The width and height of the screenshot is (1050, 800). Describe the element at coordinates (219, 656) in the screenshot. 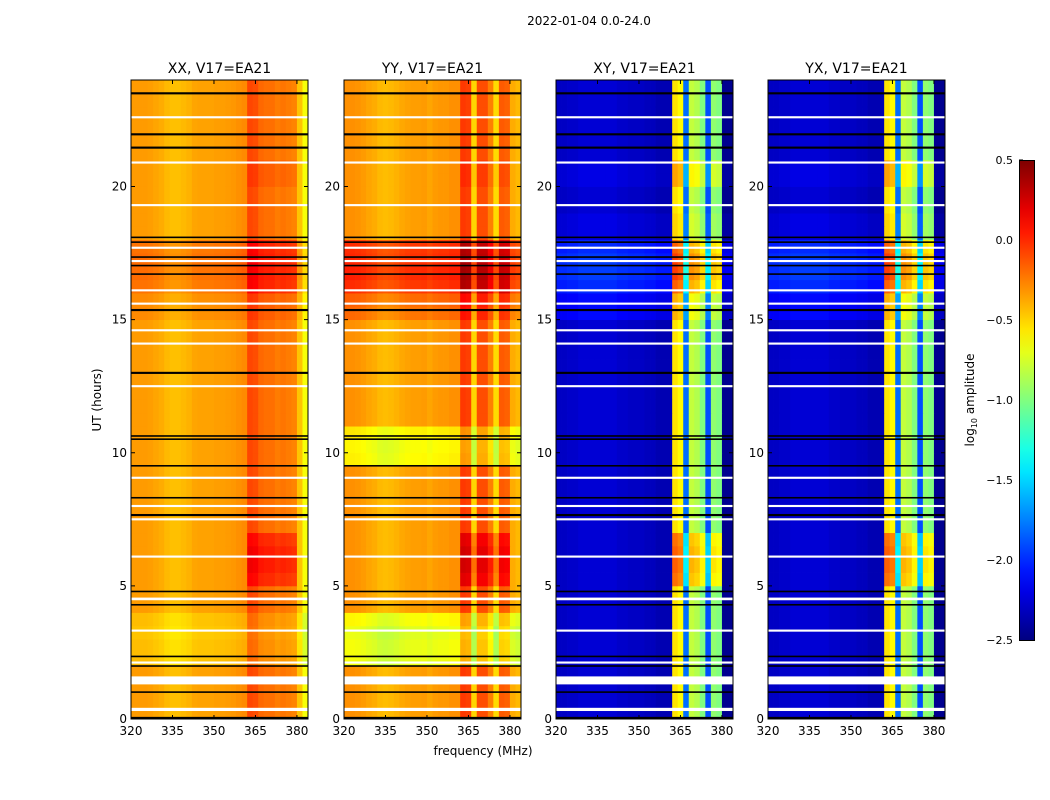

I see `flagged-row-black` at that location.